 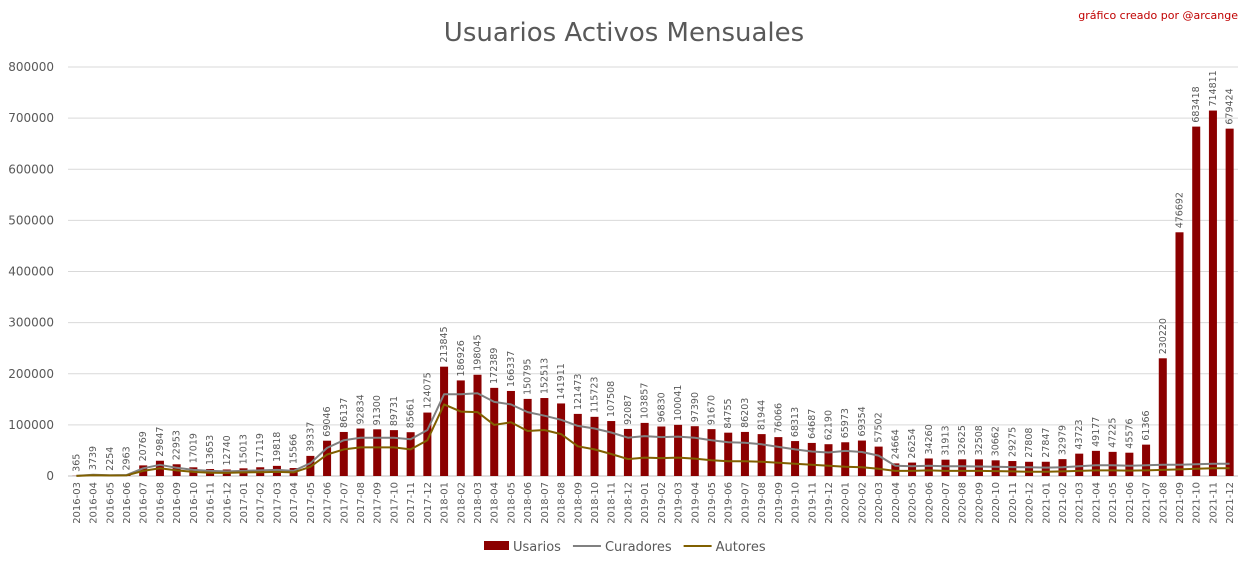 What do you see at coordinates (1029, 443) in the screenshot?
I see `data-label: 27808` at bounding box center [1029, 443].